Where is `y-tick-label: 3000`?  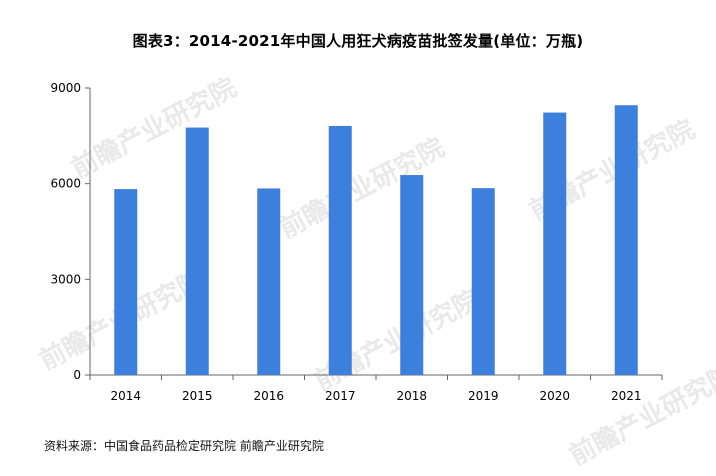 y-tick-label: 3000 is located at coordinates (65, 279).